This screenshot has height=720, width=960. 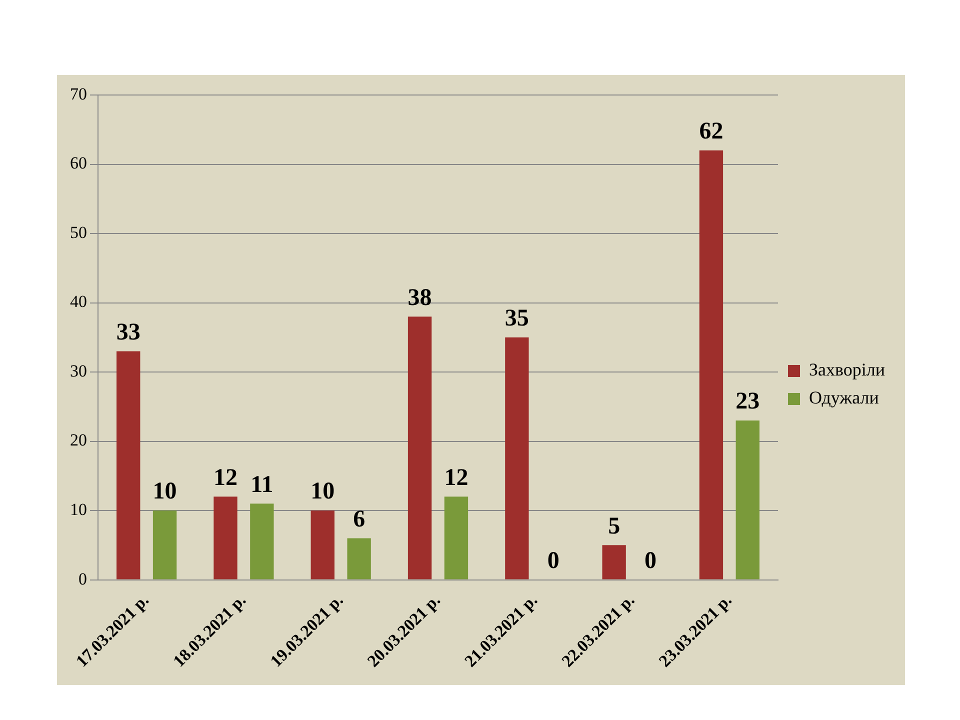 What do you see at coordinates (711, 131) in the screenshot?
I see `data-label: 62` at bounding box center [711, 131].